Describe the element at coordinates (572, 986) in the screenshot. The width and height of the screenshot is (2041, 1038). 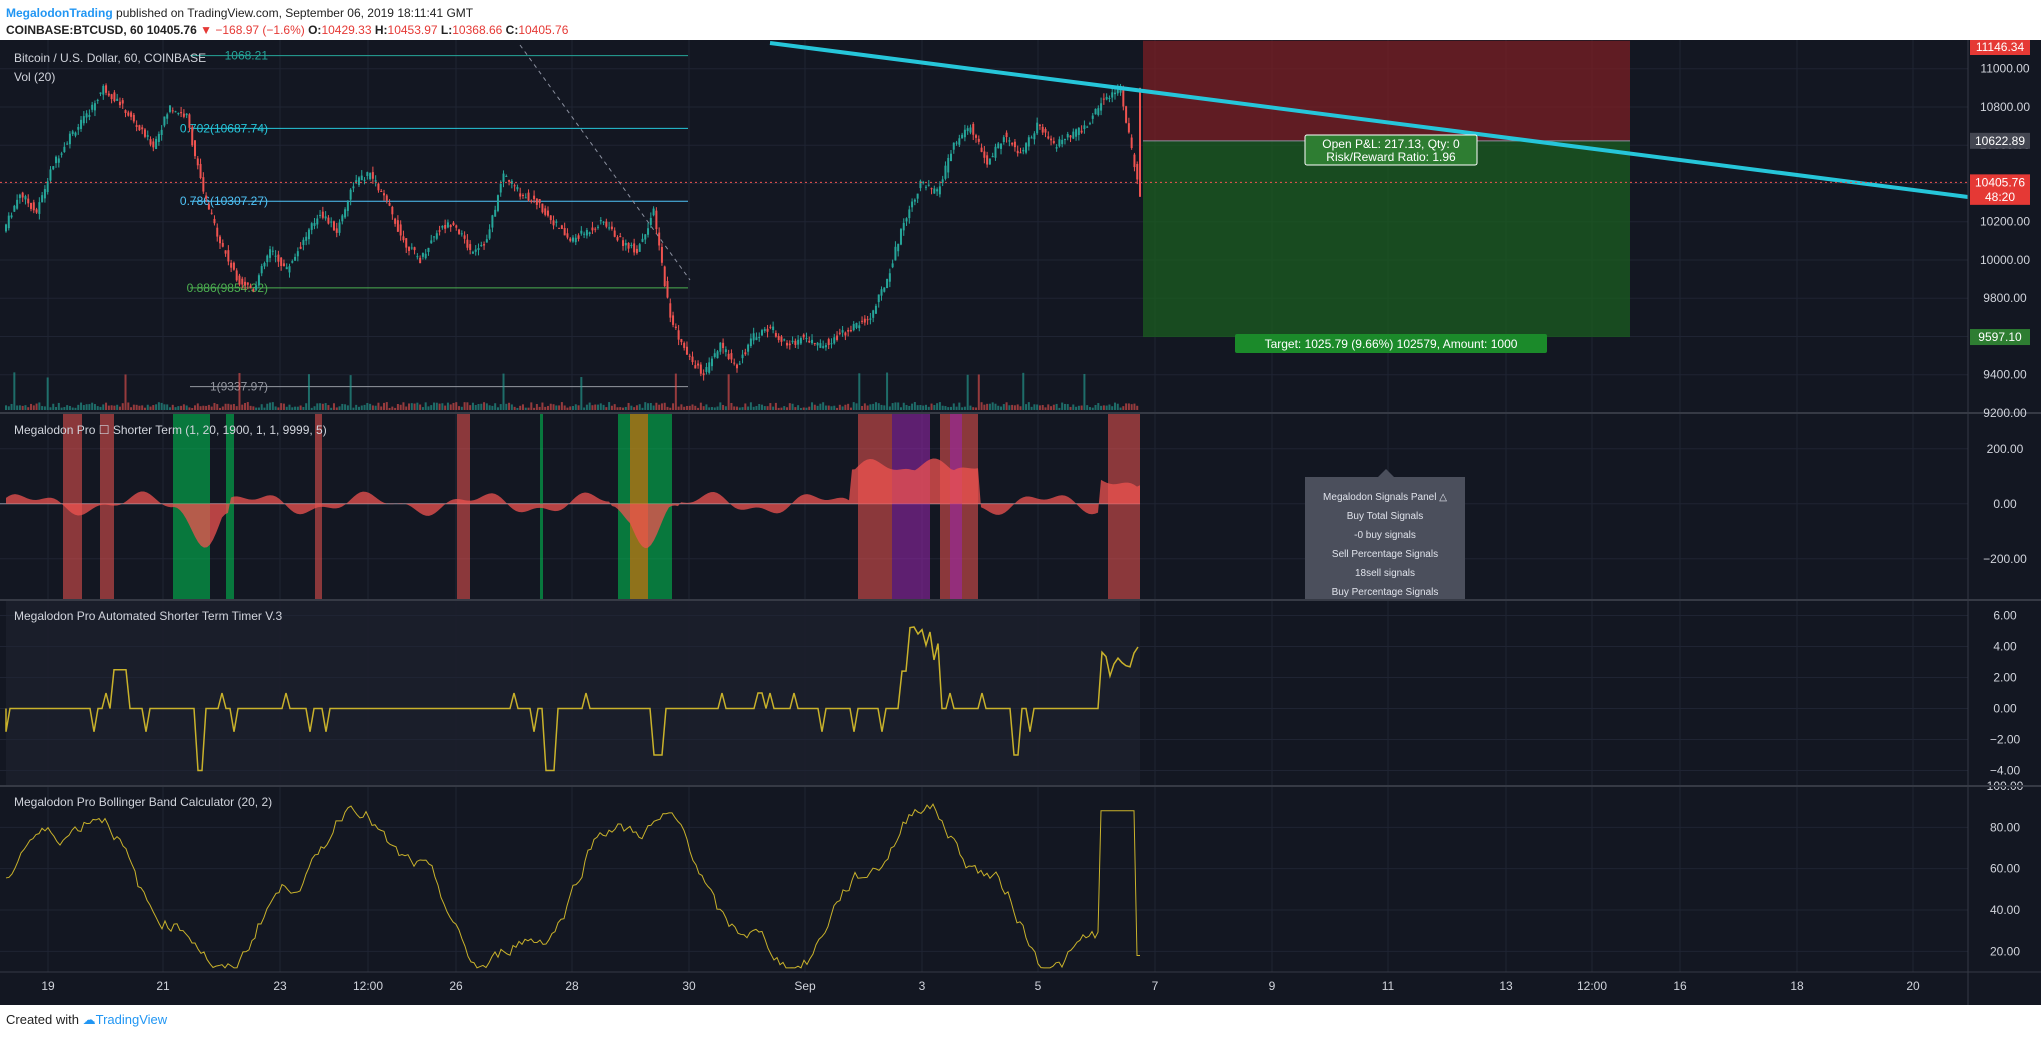
I see `time-axis-label: 28` at that location.